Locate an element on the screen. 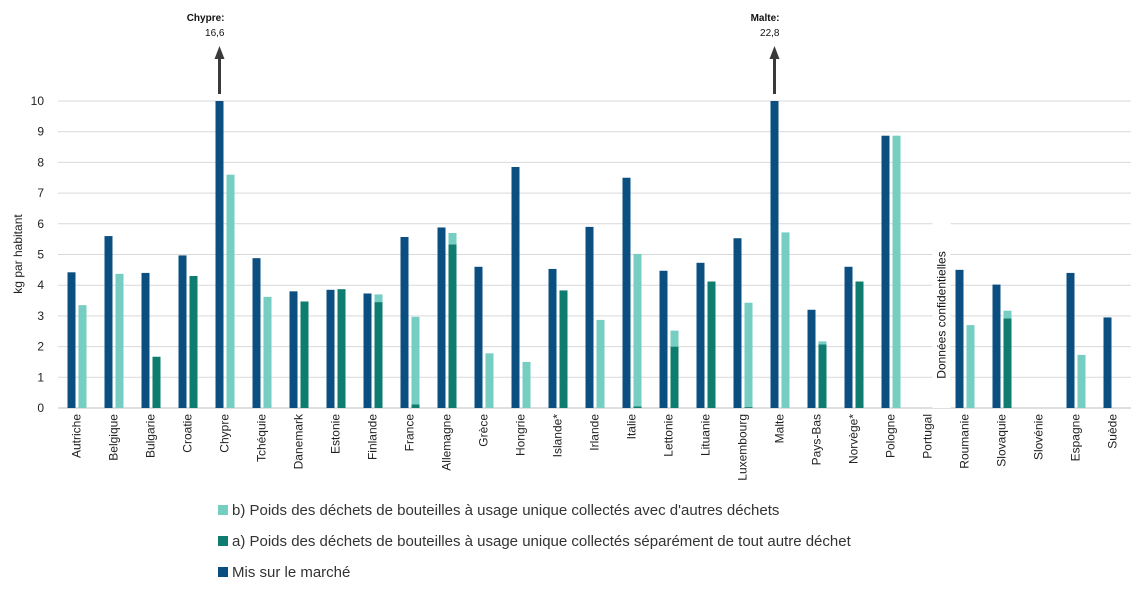  x-tick-label: Danemark is located at coordinates (299, 441).